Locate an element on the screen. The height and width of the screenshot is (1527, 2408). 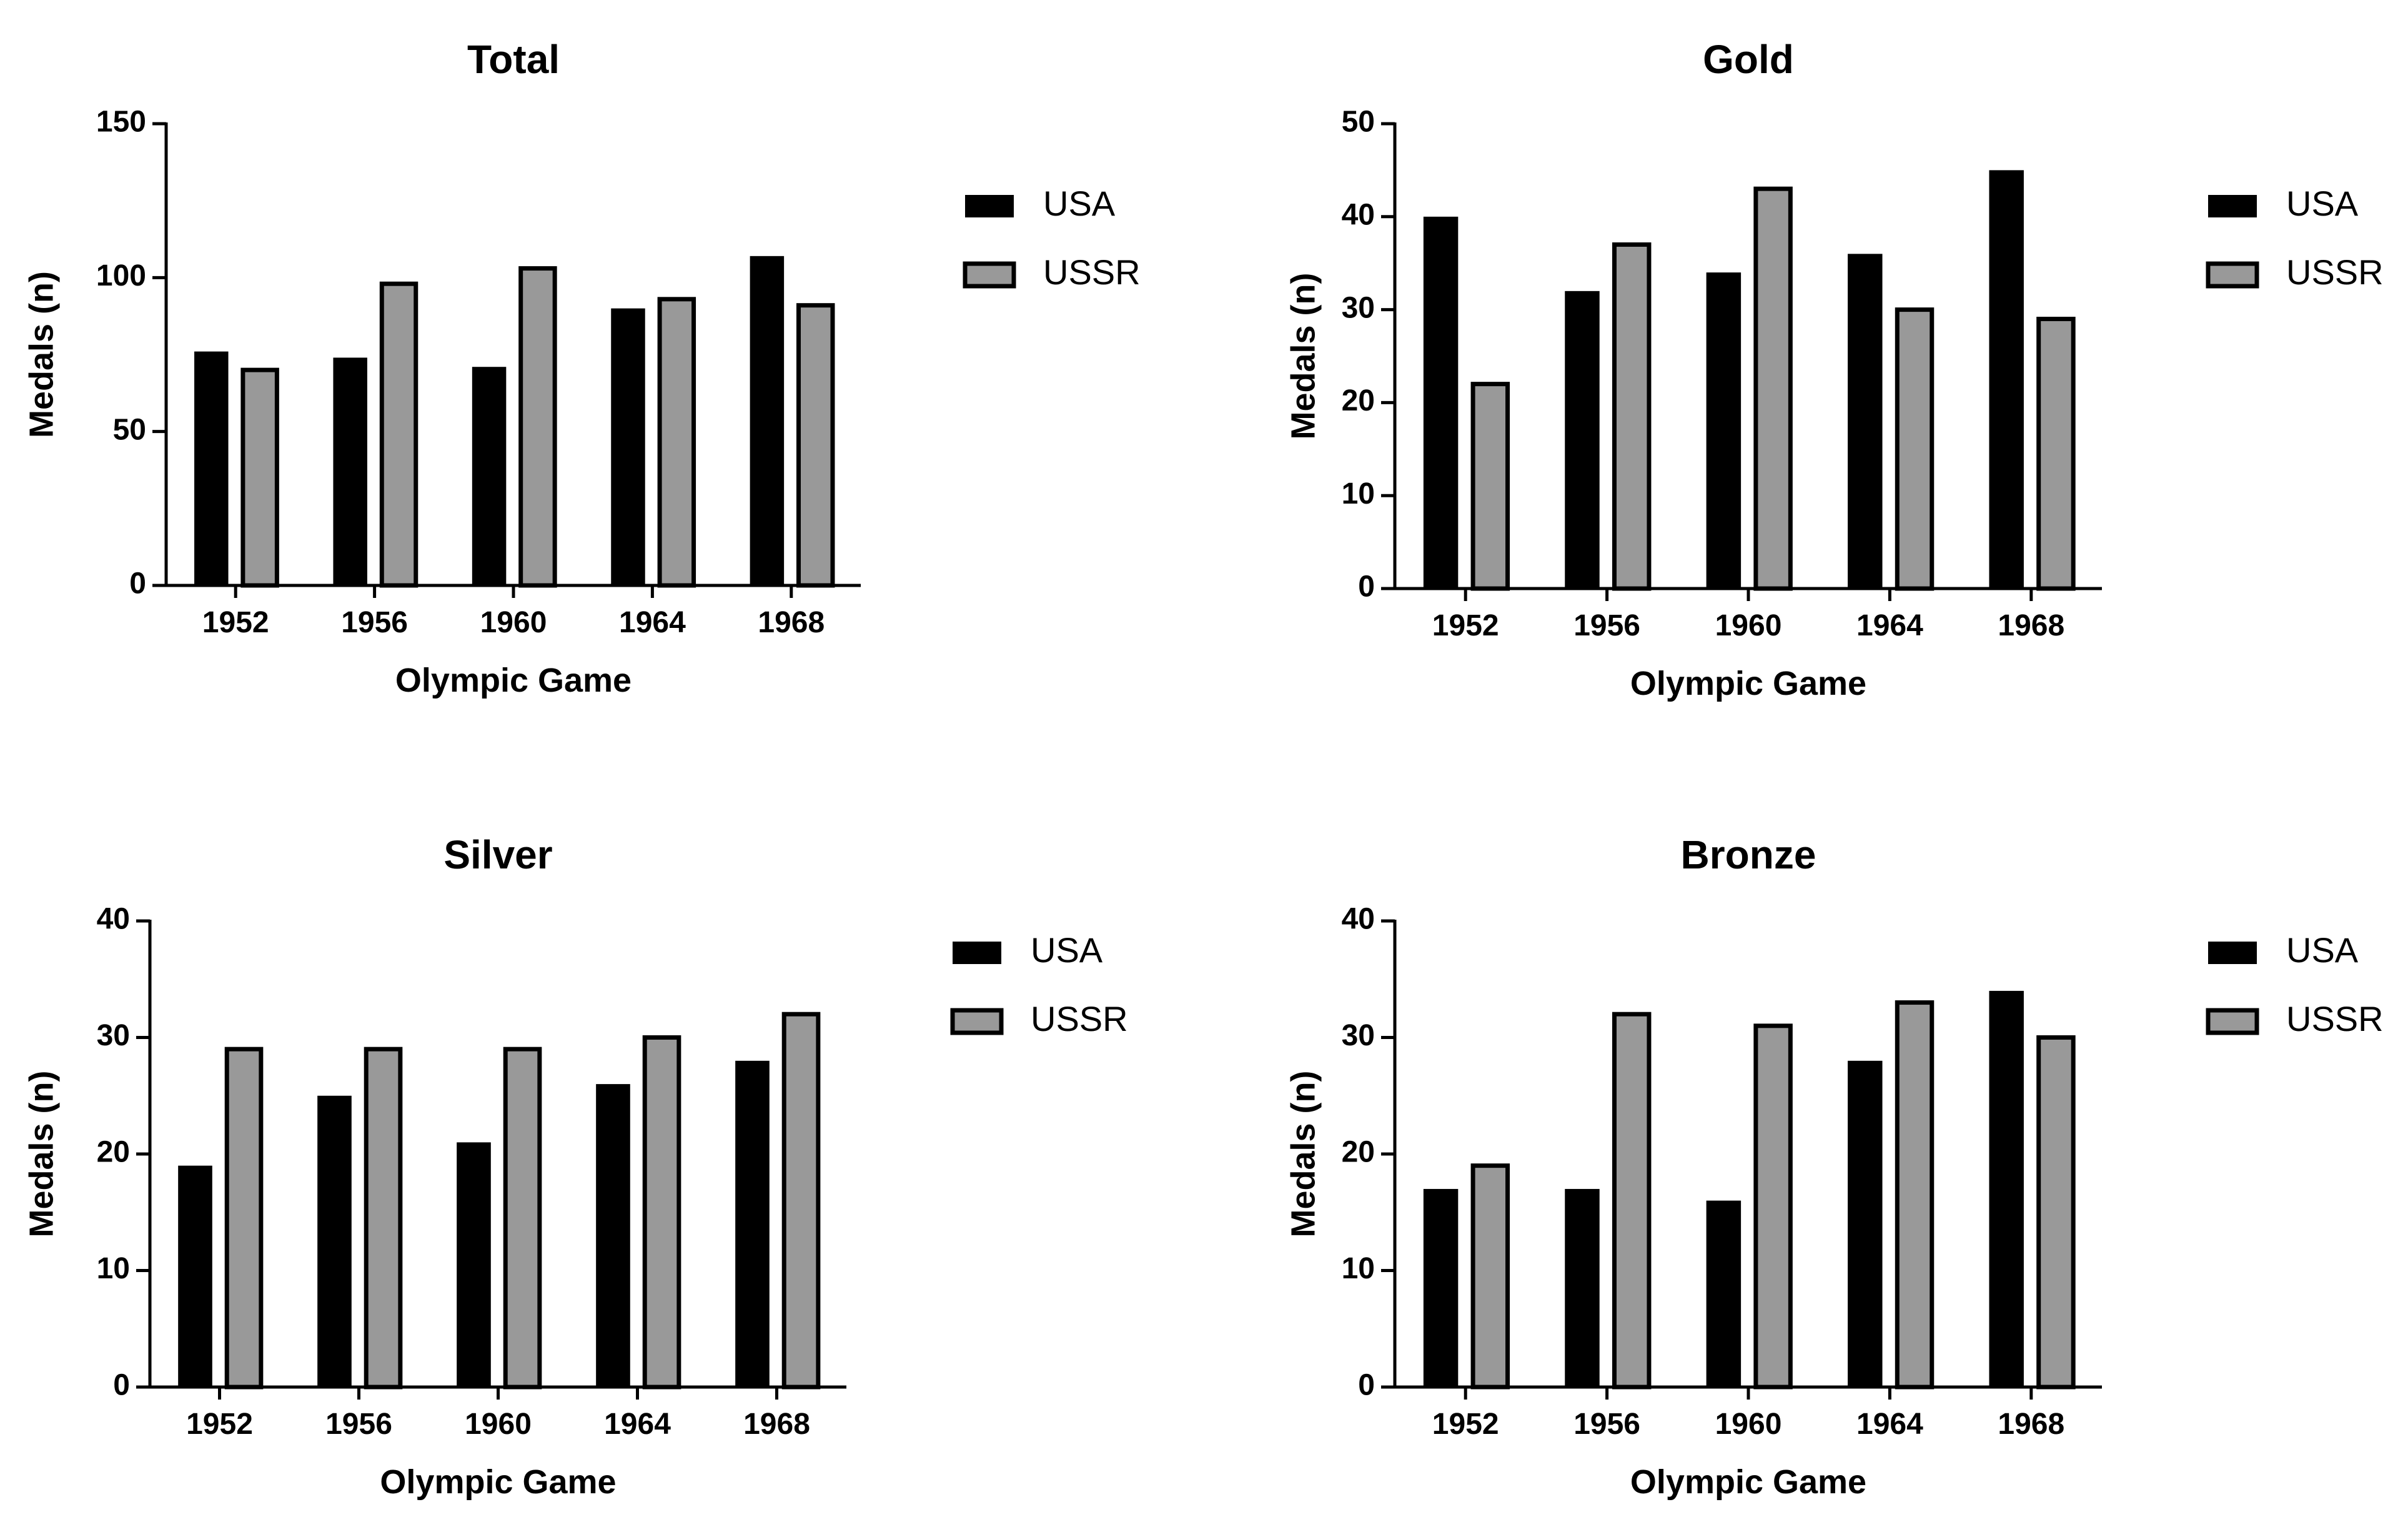
y-tick-label: 100 is located at coordinates (121, 275).